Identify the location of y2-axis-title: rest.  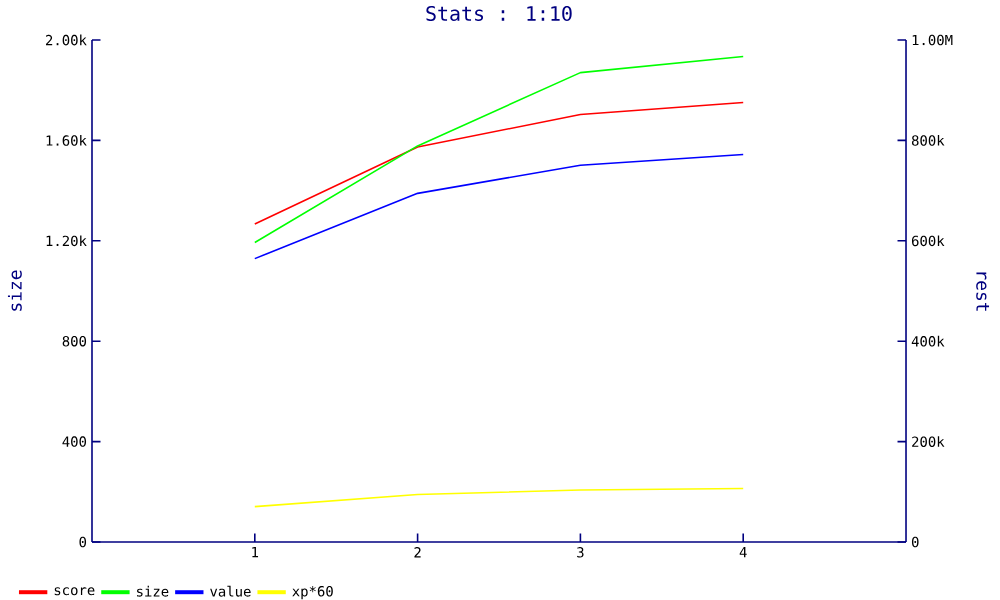
(983, 291).